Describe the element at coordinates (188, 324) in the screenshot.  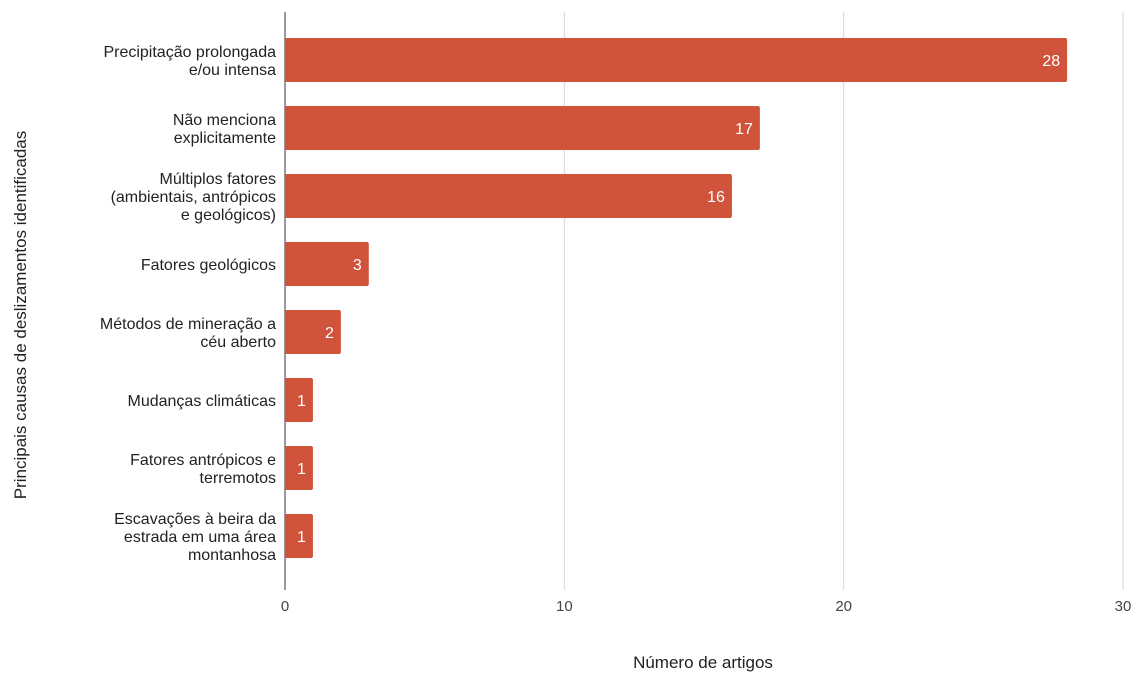
I see `category-label: Métodos de mineração a` at that location.